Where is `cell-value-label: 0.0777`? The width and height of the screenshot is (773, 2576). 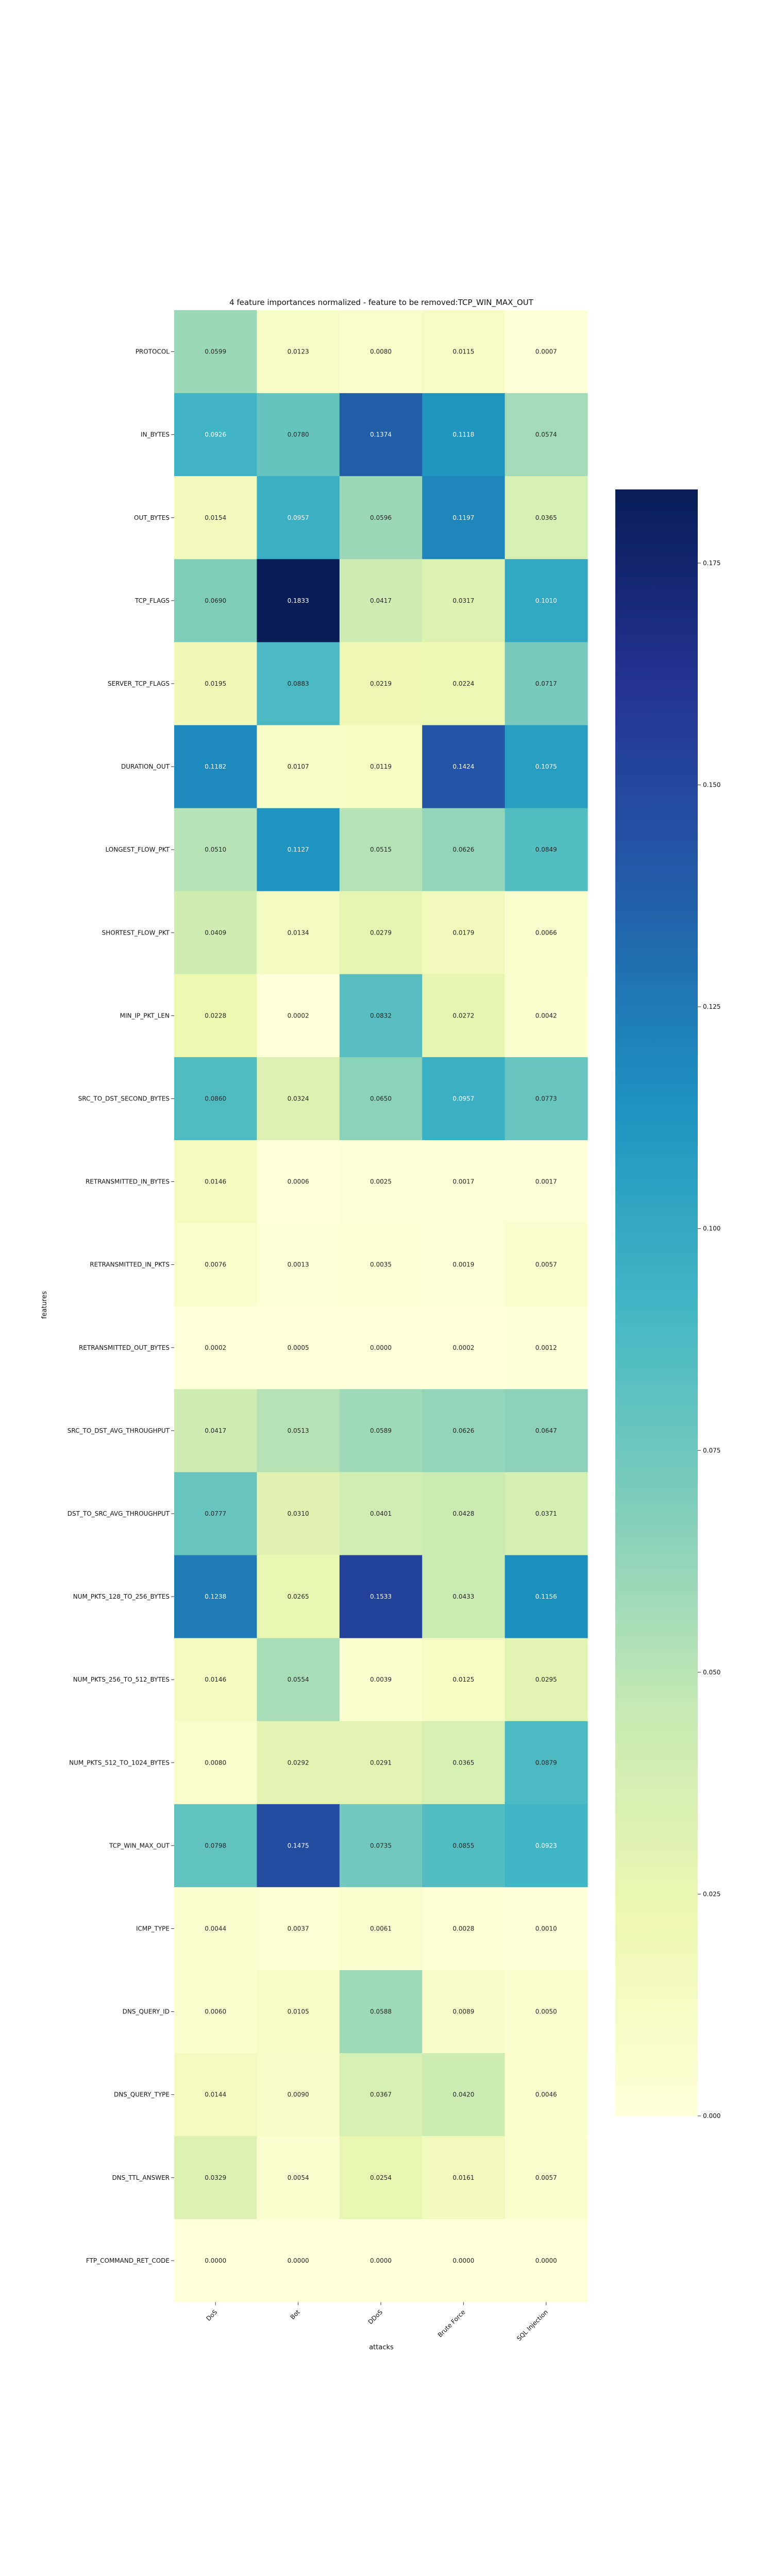 cell-value-label: 0.0777 is located at coordinates (215, 1513).